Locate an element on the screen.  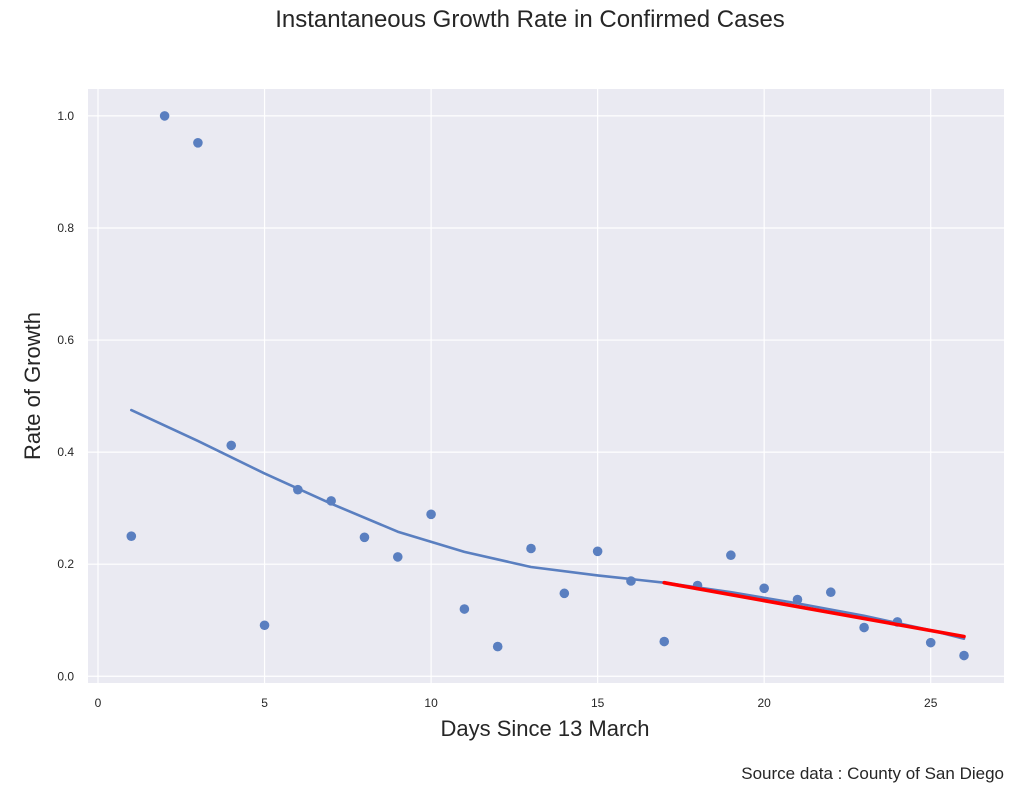
y-tick-label: 0.4 is located at coordinates (65, 452).